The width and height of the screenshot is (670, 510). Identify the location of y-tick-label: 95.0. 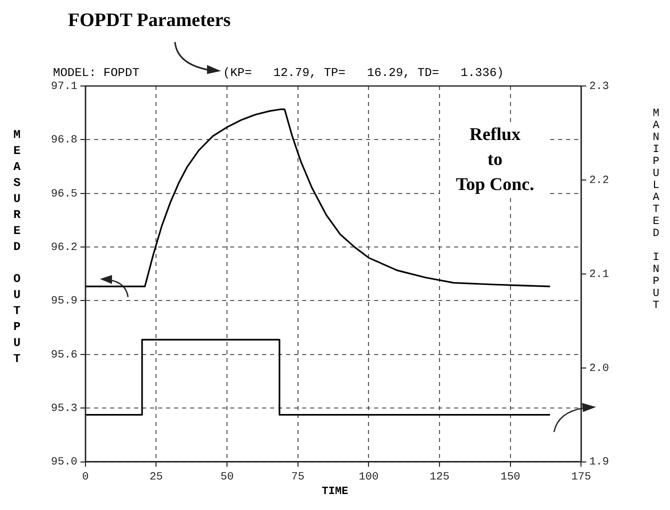
(64, 462).